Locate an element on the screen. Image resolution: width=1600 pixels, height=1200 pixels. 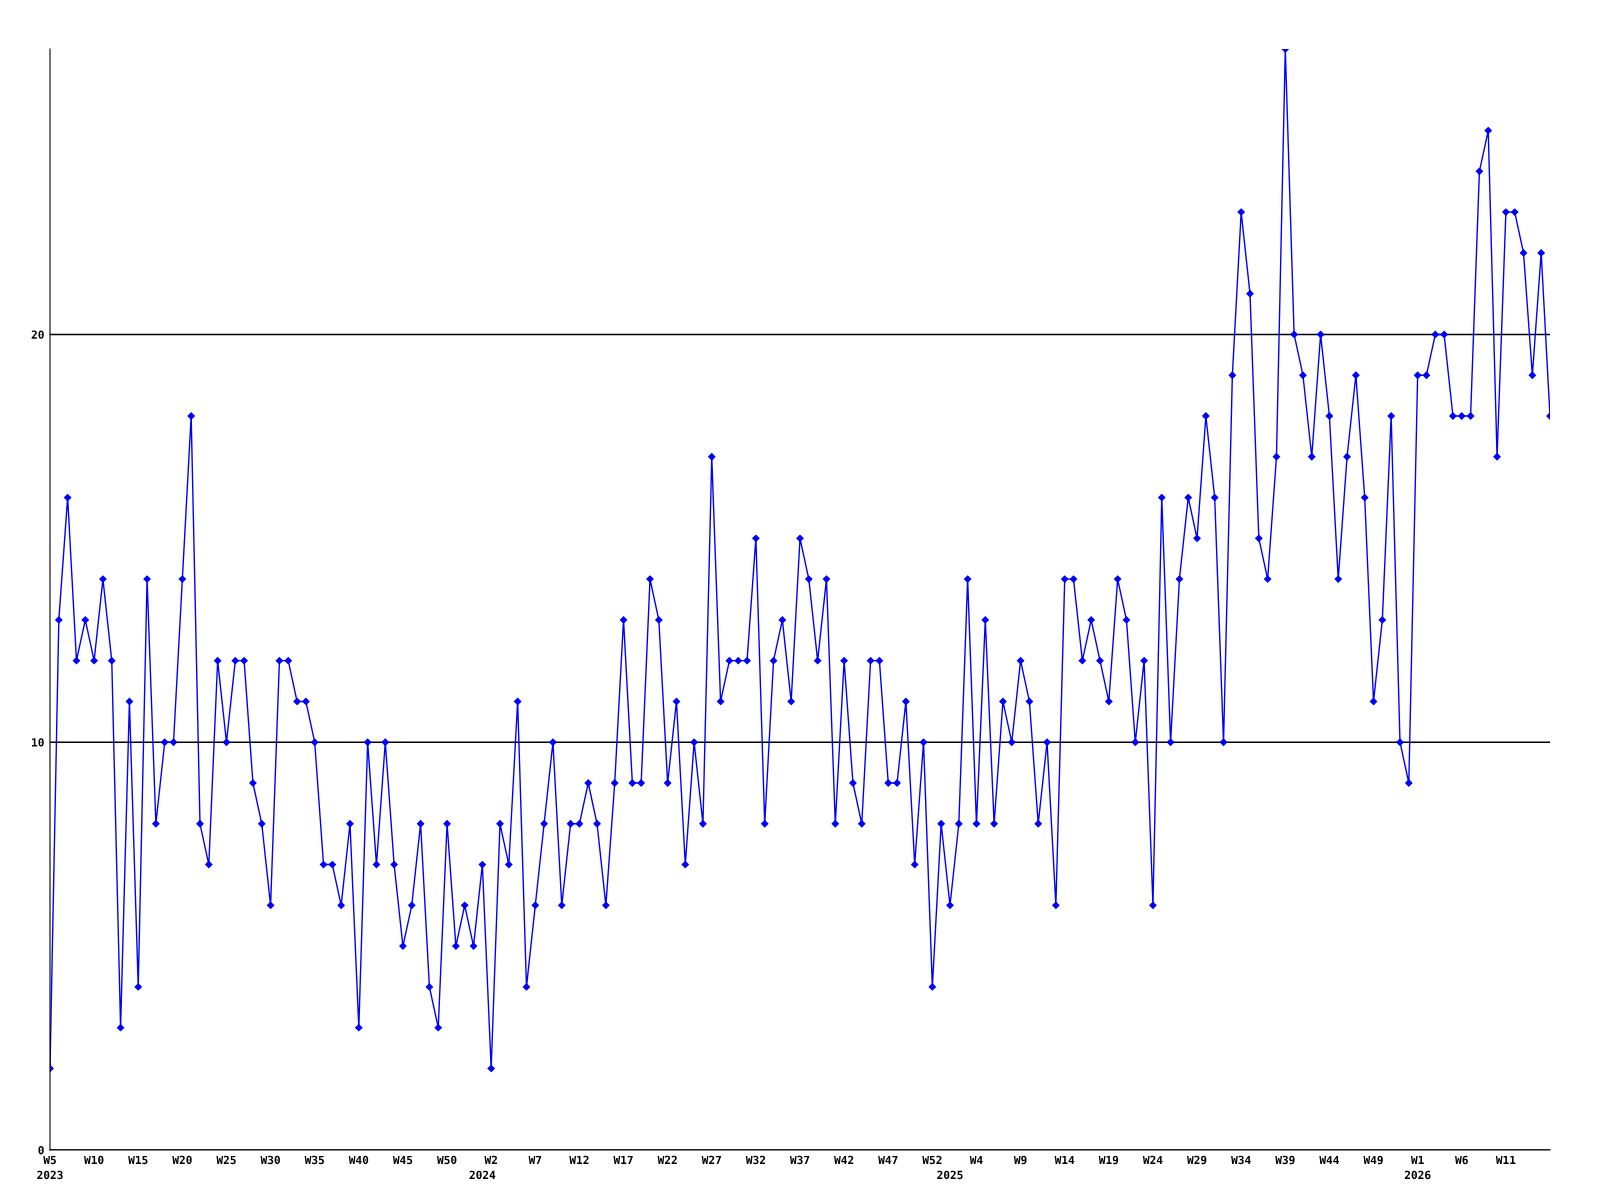
x-tick-label: W7 is located at coordinates (535, 1159).